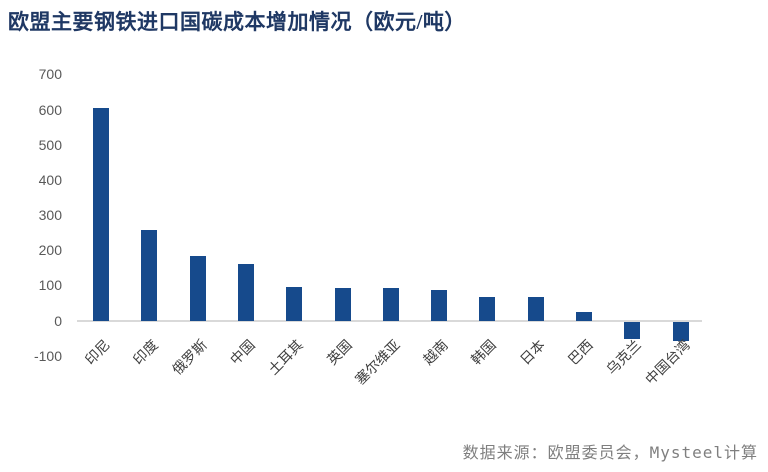 This screenshot has width=768, height=472. Describe the element at coordinates (378, 363) in the screenshot. I see `x-axis-category-label: 塞尔维亚` at that location.